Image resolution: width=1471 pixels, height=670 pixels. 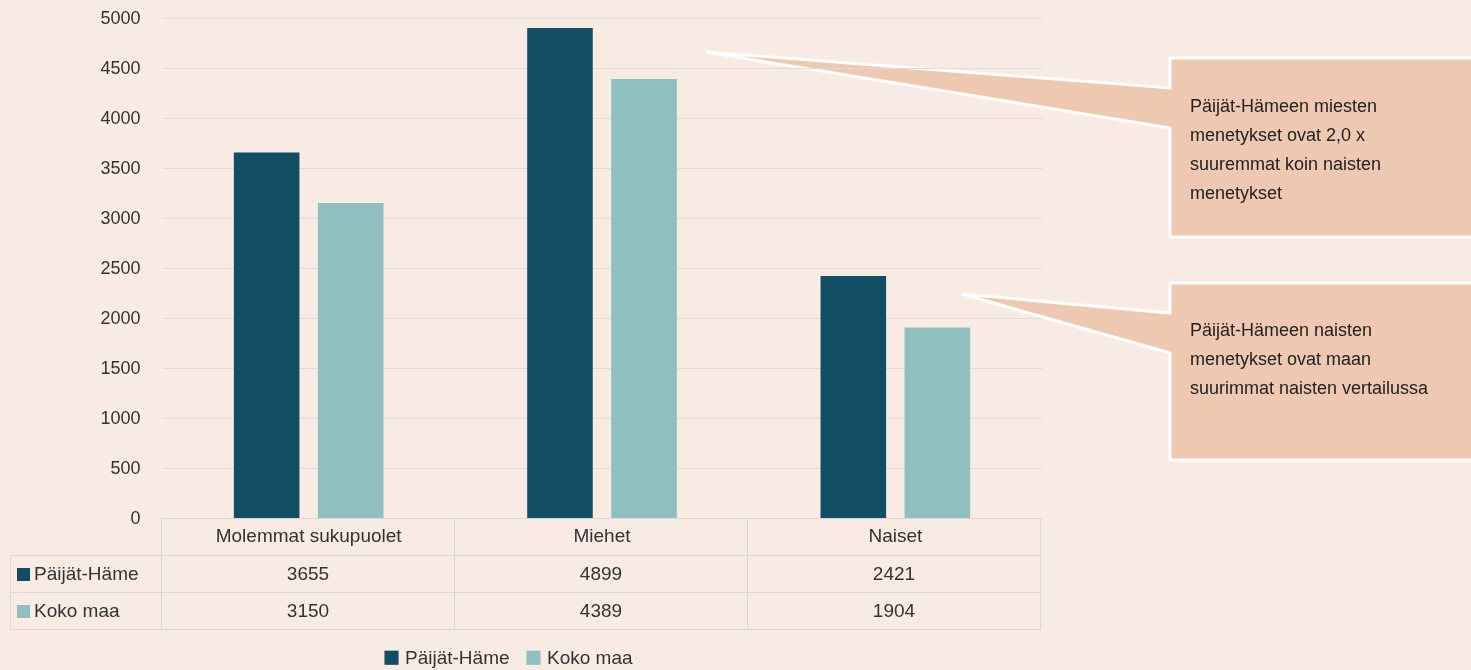 What do you see at coordinates (77, 610) in the screenshot?
I see `text: Koko maa` at bounding box center [77, 610].